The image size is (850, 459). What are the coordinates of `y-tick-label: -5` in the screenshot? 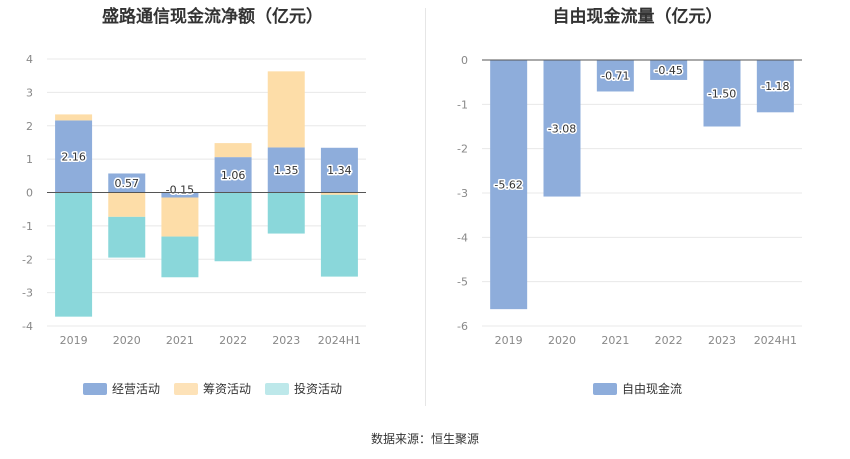 It's located at (462, 282).